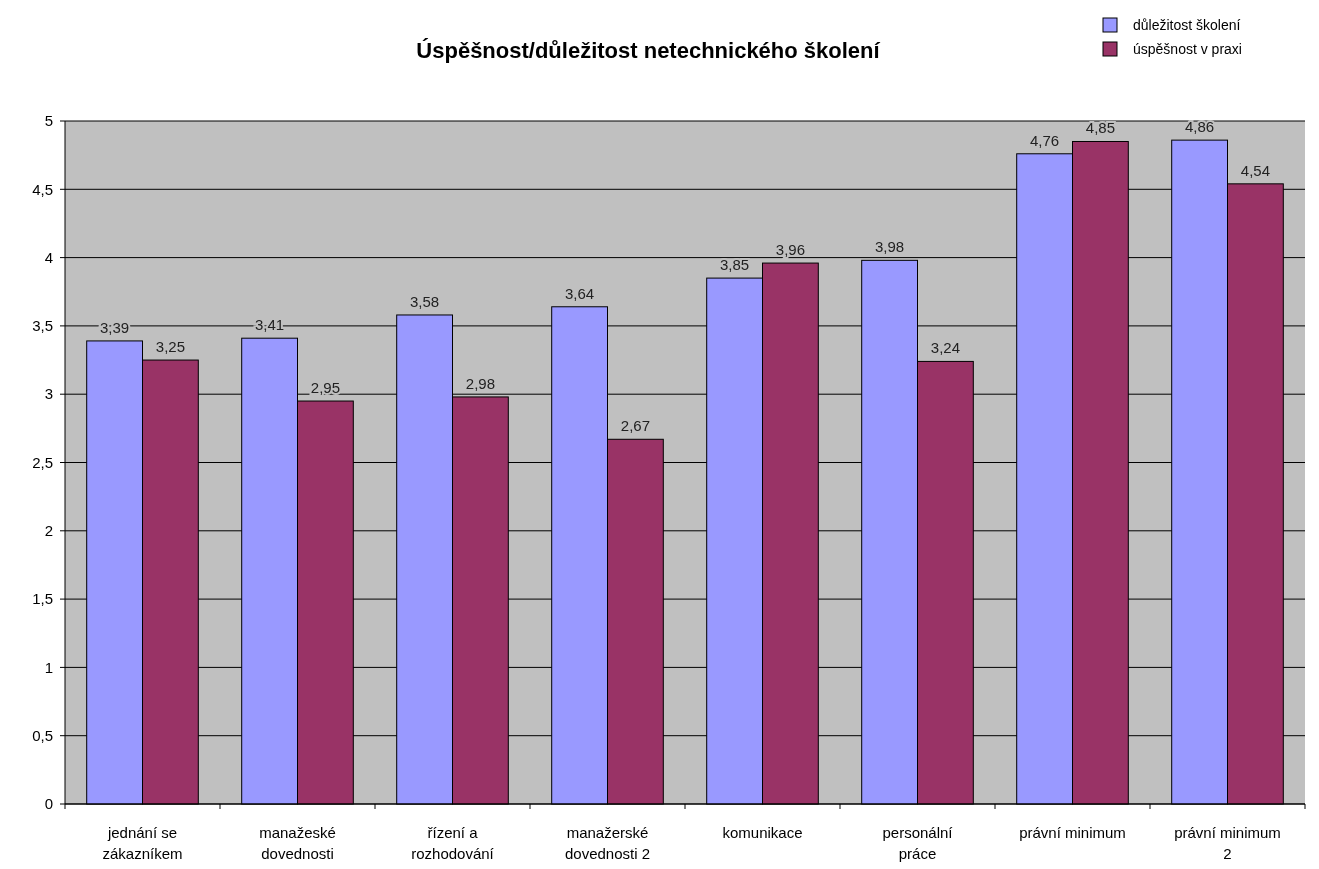  Describe the element at coordinates (48, 667) in the screenshot. I see `y-tick-label: 1` at that location.